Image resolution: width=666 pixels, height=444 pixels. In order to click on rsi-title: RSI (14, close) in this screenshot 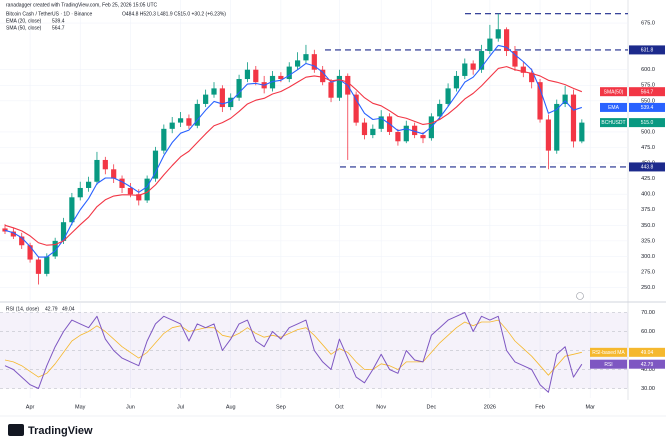, I will do `click(22, 309)`.